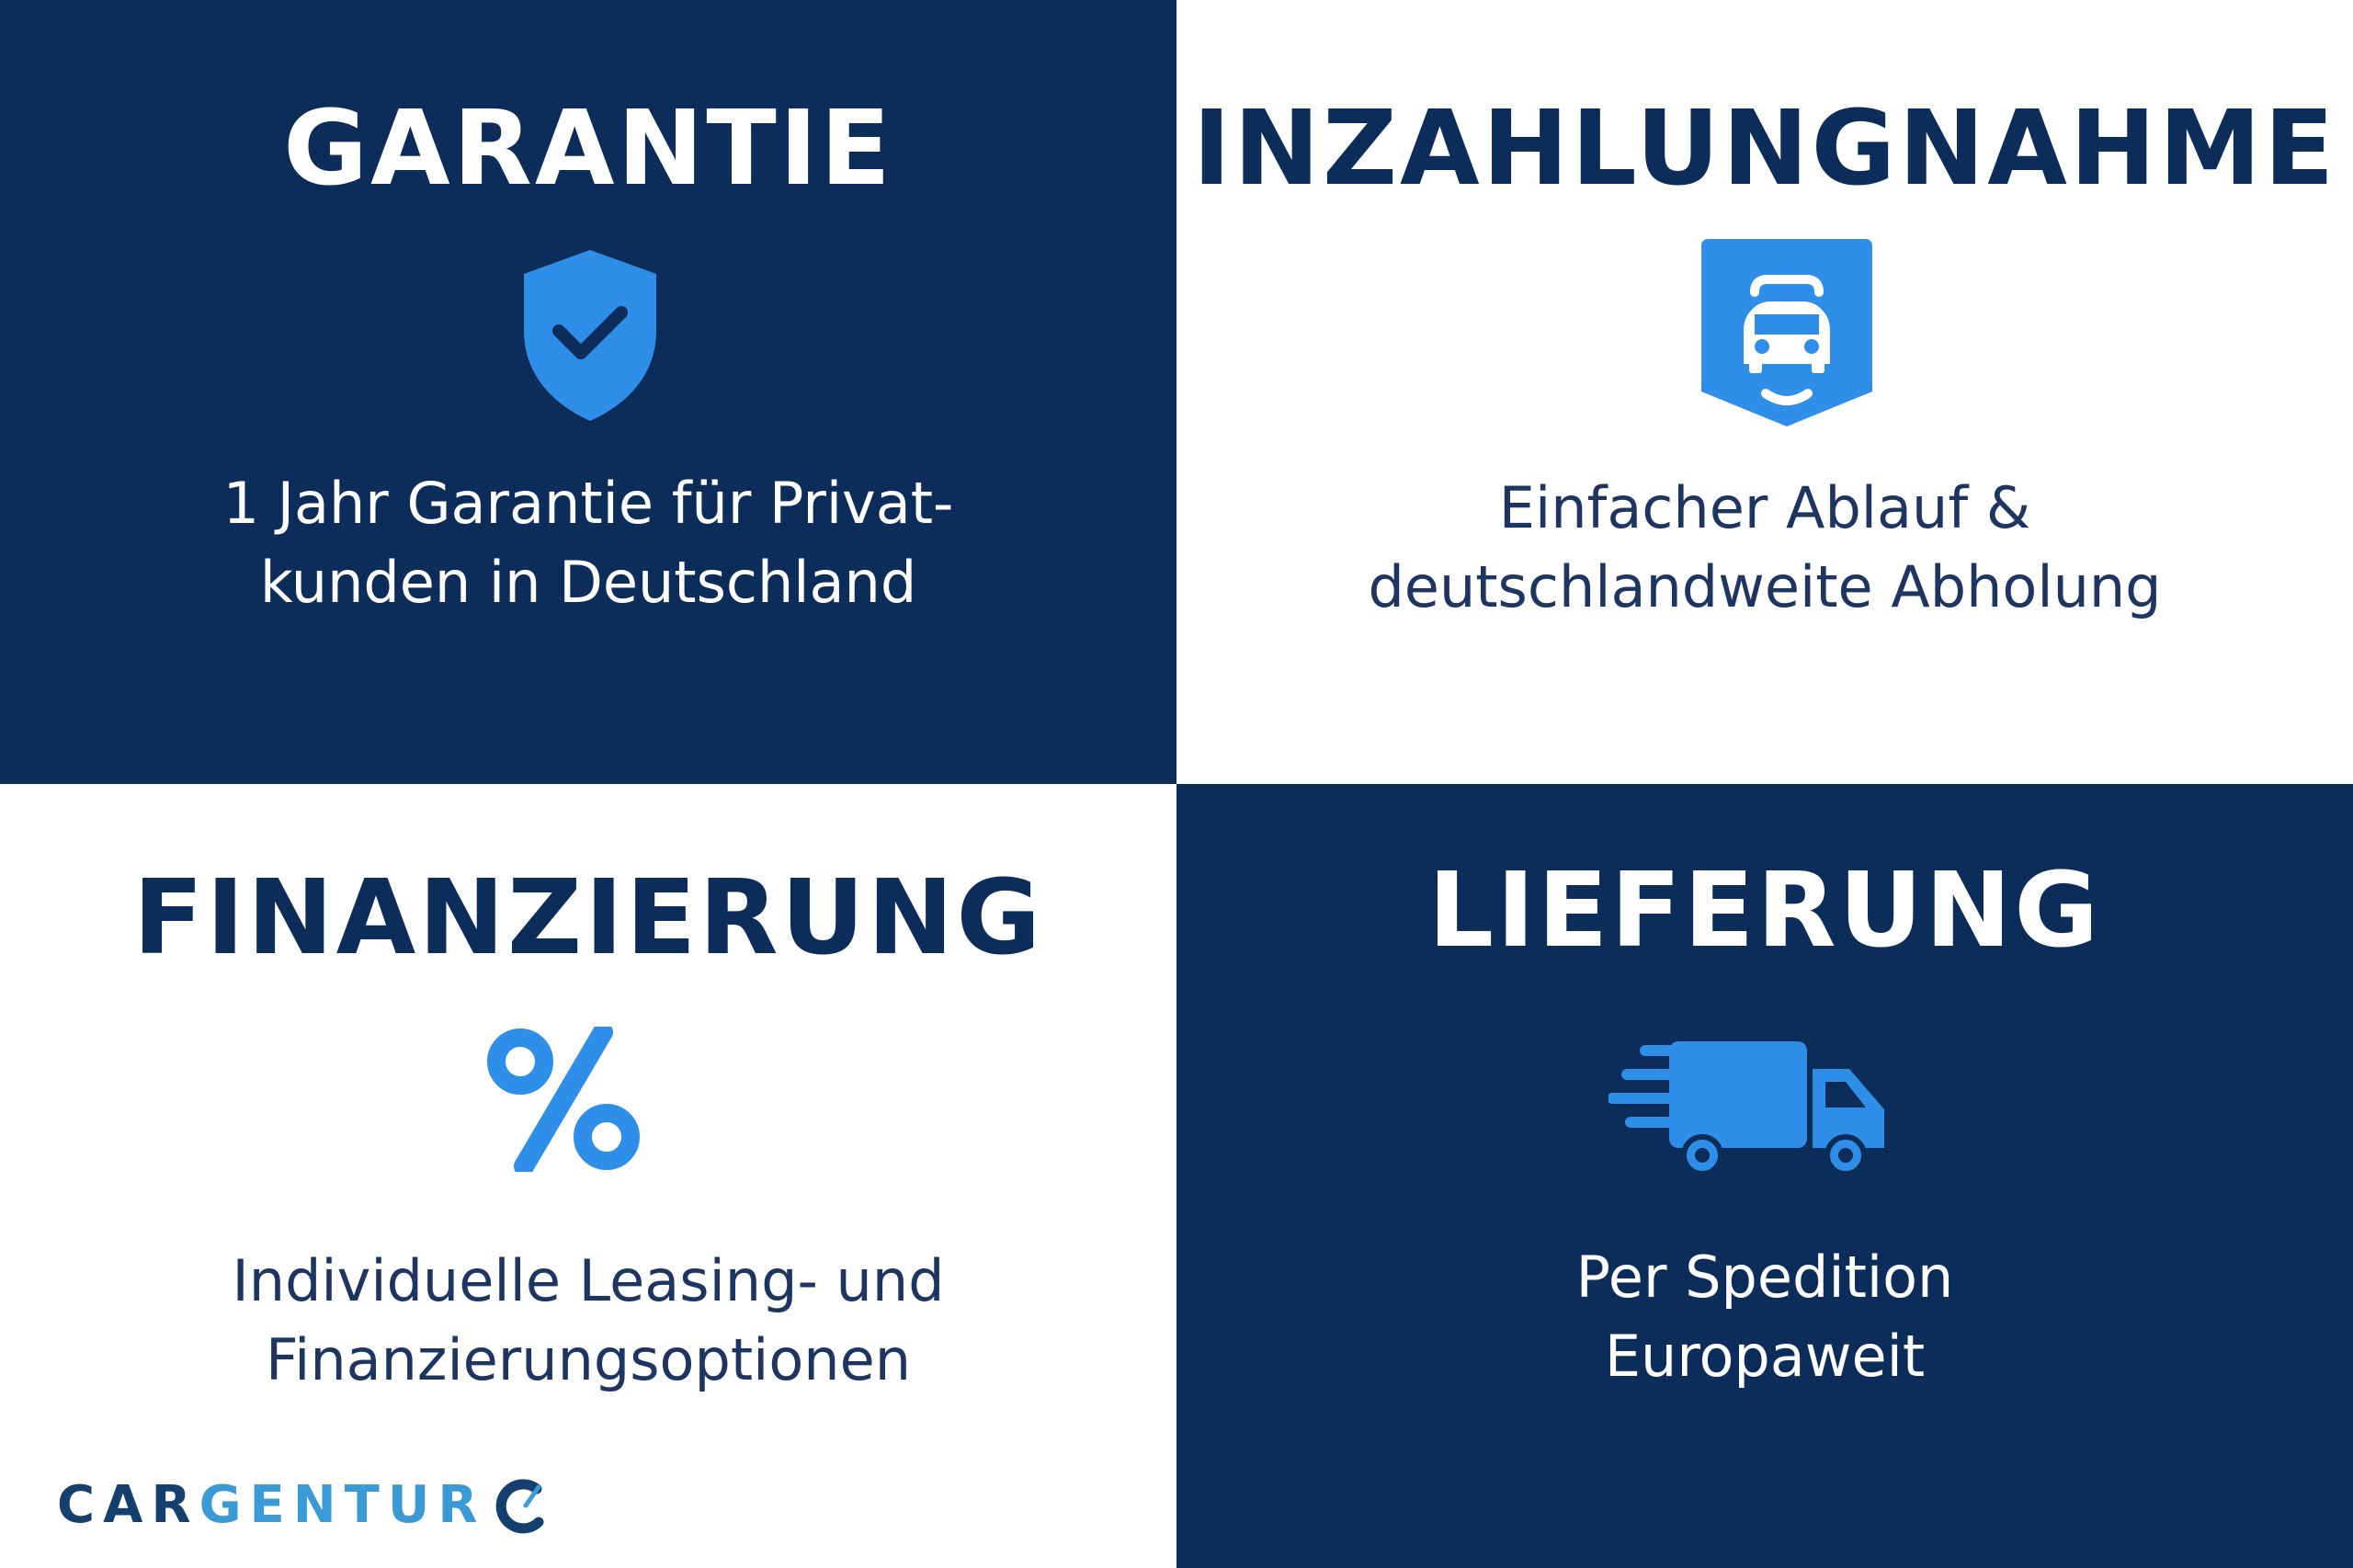 The width and height of the screenshot is (2353, 1568). I want to click on logo-text-car: CAR, so click(128, 1505).